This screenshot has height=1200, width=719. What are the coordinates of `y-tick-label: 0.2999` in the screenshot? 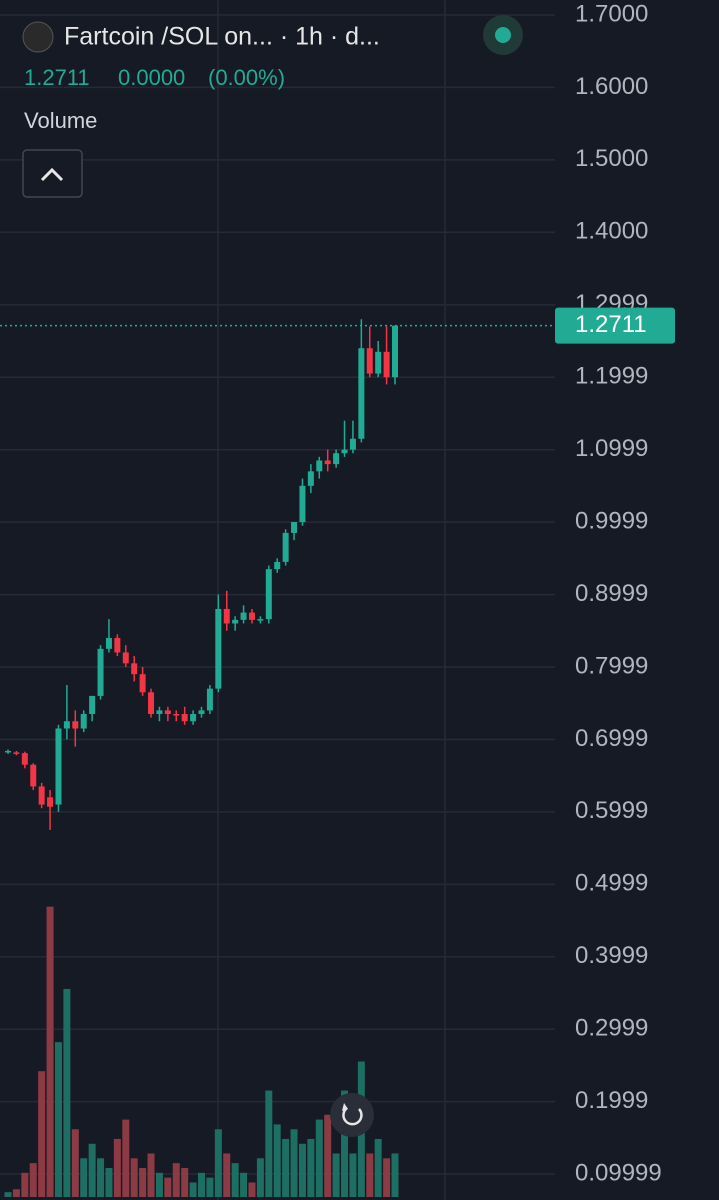 It's located at (611, 1028).